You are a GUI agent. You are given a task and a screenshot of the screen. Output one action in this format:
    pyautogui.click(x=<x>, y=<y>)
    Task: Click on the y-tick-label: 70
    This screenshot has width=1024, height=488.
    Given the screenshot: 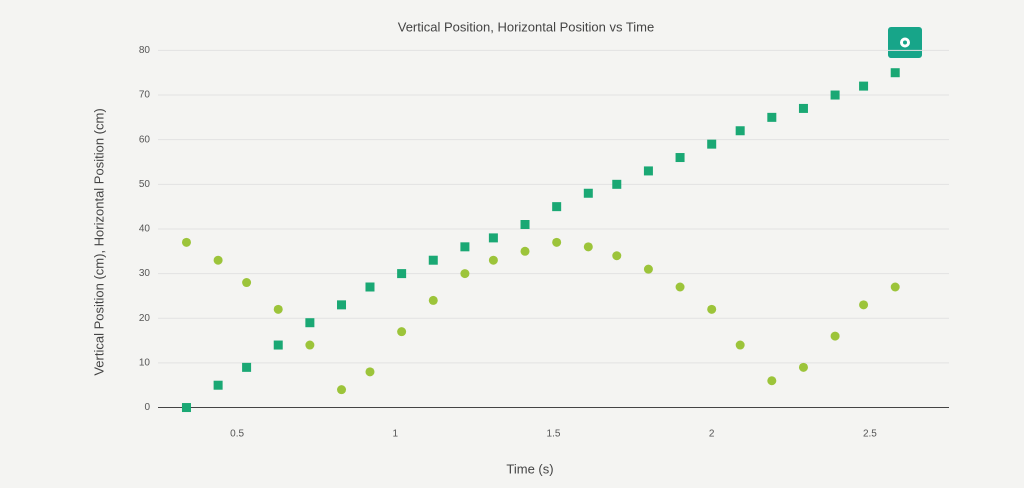 What is the action you would take?
    pyautogui.click(x=145, y=95)
    